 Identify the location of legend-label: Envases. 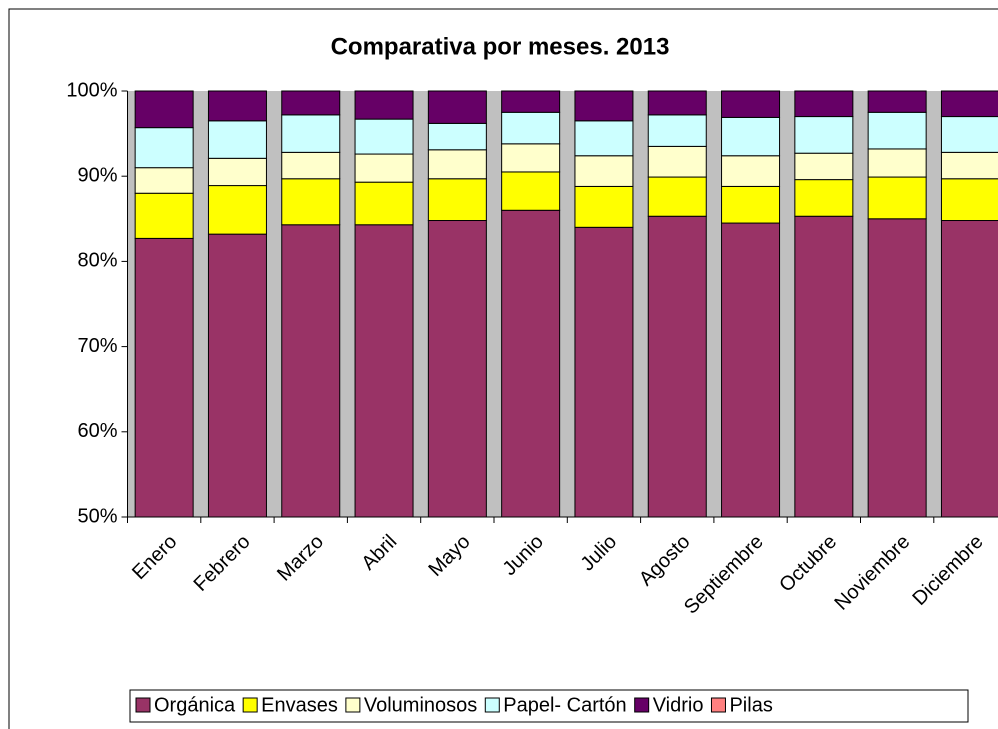
(299, 705).